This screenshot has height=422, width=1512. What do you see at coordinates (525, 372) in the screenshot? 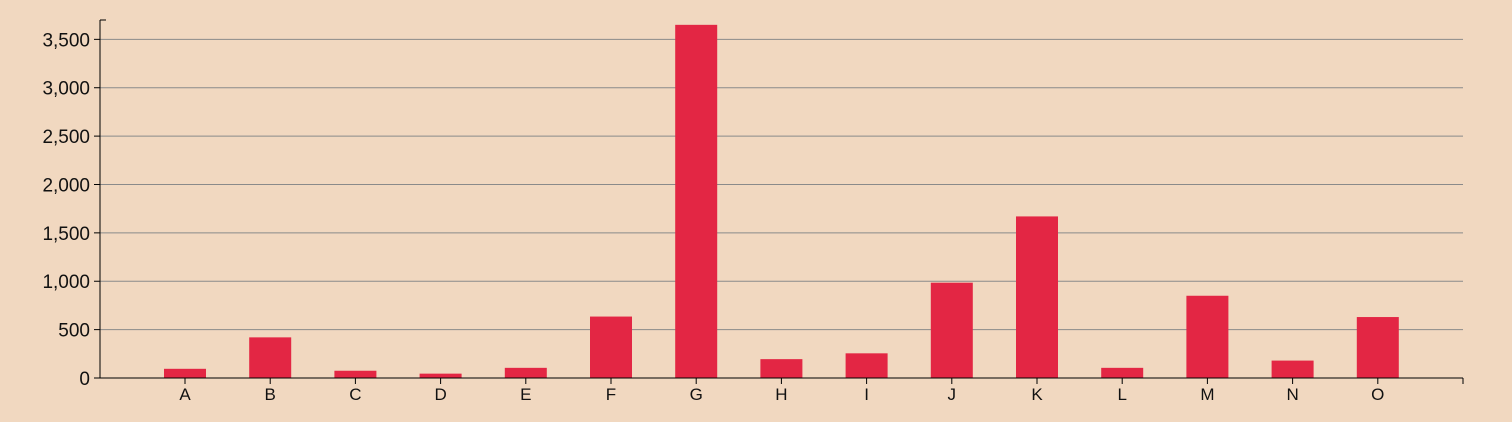
I see `bar-e` at bounding box center [525, 372].